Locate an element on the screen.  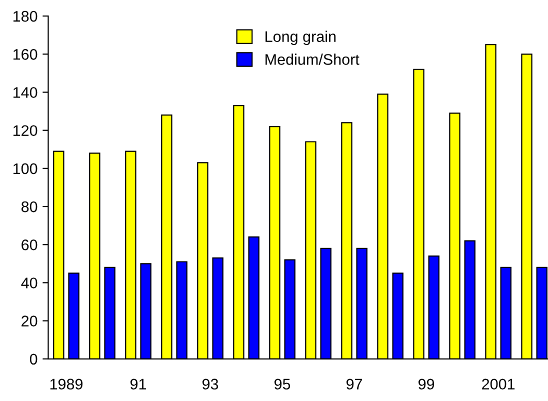
x-tick-label: 93 is located at coordinates (210, 384).